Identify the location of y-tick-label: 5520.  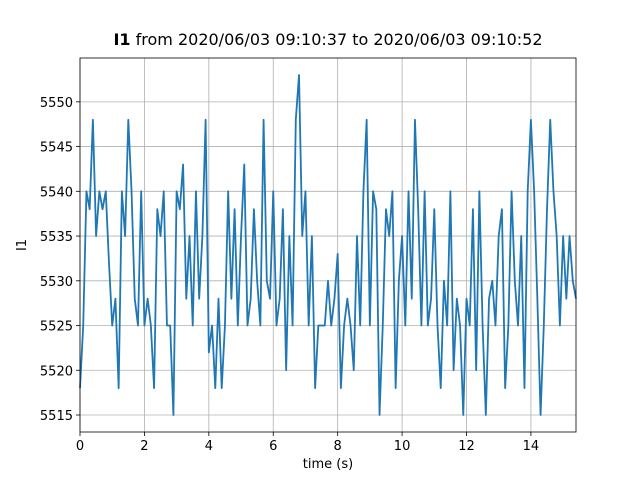
(56, 371).